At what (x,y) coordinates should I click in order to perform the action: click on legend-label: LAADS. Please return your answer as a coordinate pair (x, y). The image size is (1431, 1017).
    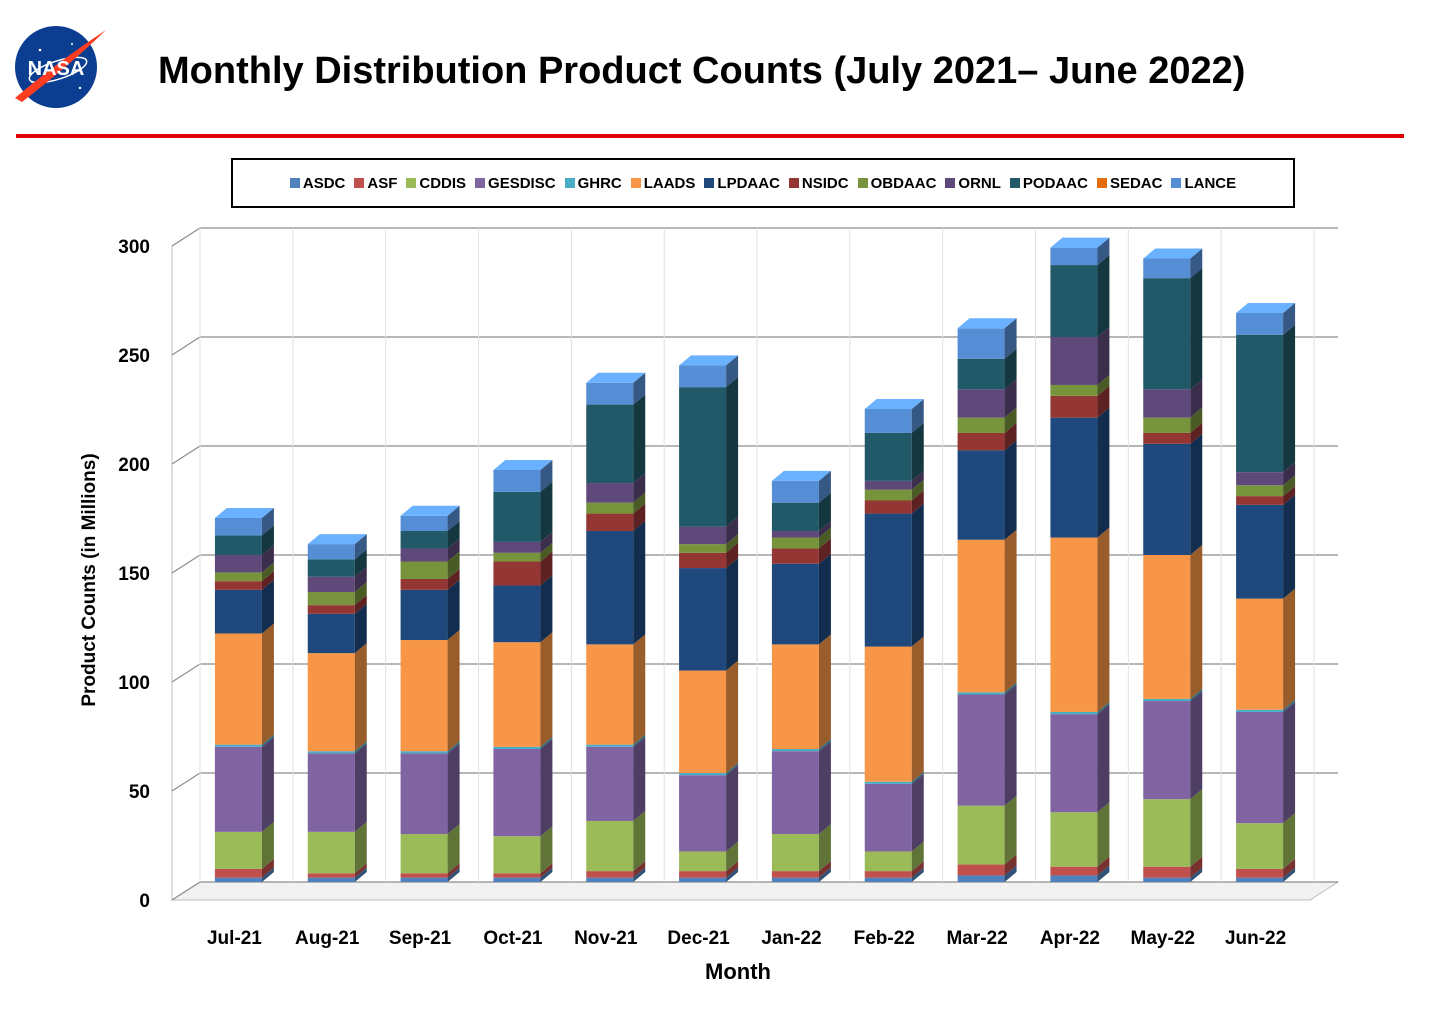
    Looking at the image, I should click on (669, 183).